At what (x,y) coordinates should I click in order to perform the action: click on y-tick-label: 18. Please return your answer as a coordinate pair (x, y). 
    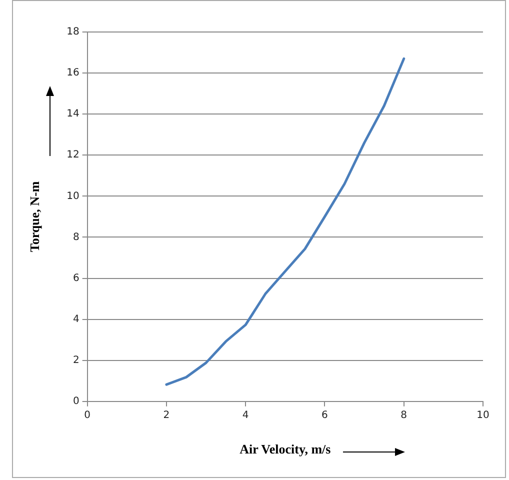
    Looking at the image, I should click on (73, 32).